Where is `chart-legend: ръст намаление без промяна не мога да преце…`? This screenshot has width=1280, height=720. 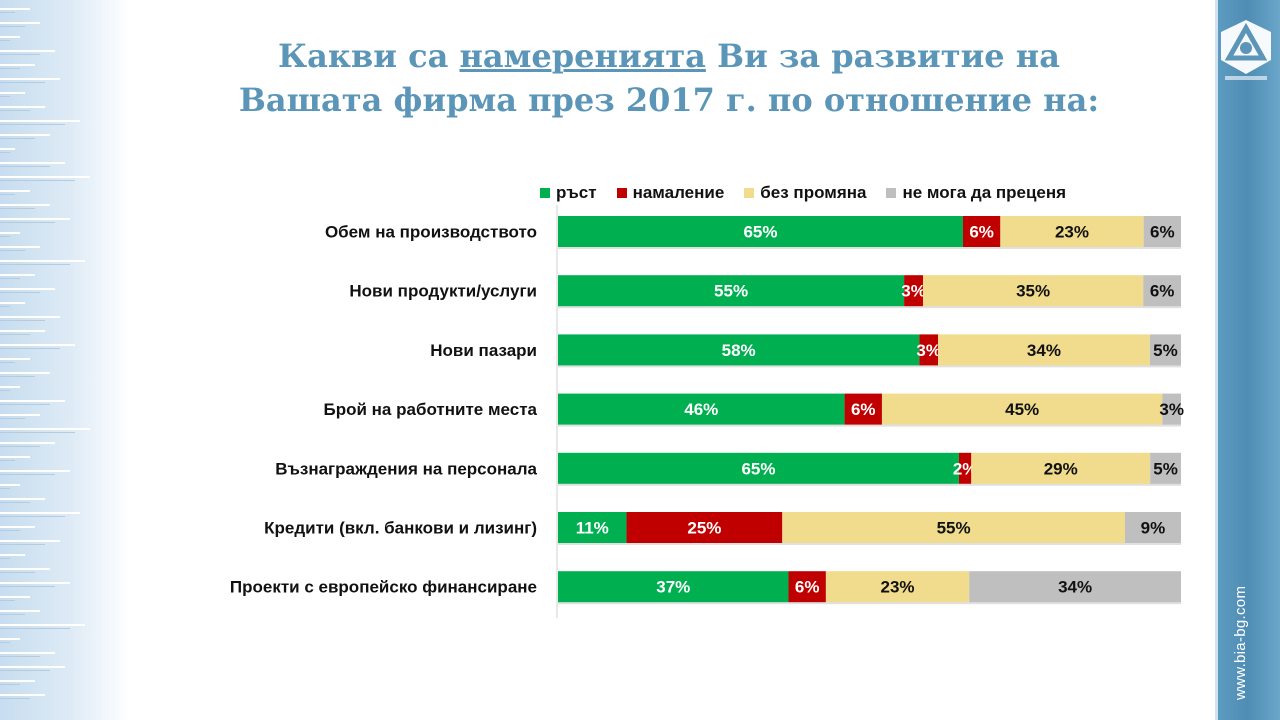
chart-legend: ръст намаление без промяна не мога да преце… is located at coordinates (803, 193).